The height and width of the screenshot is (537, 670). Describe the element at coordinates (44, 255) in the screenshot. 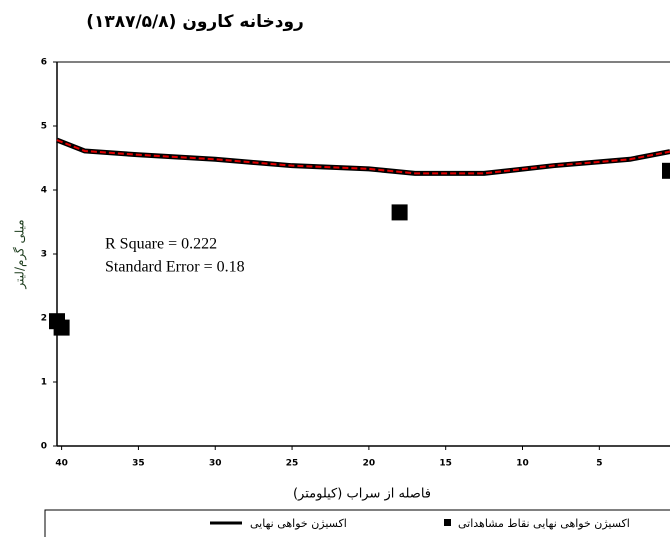

I see `y-tick-label: 3` at that location.